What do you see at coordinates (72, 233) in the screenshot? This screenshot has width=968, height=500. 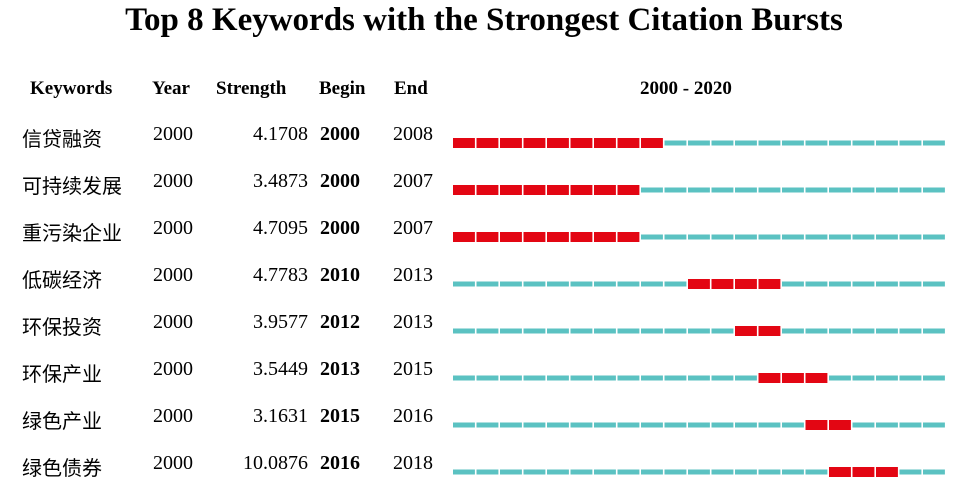 I see `keyword-cell: 重污染企业` at bounding box center [72, 233].